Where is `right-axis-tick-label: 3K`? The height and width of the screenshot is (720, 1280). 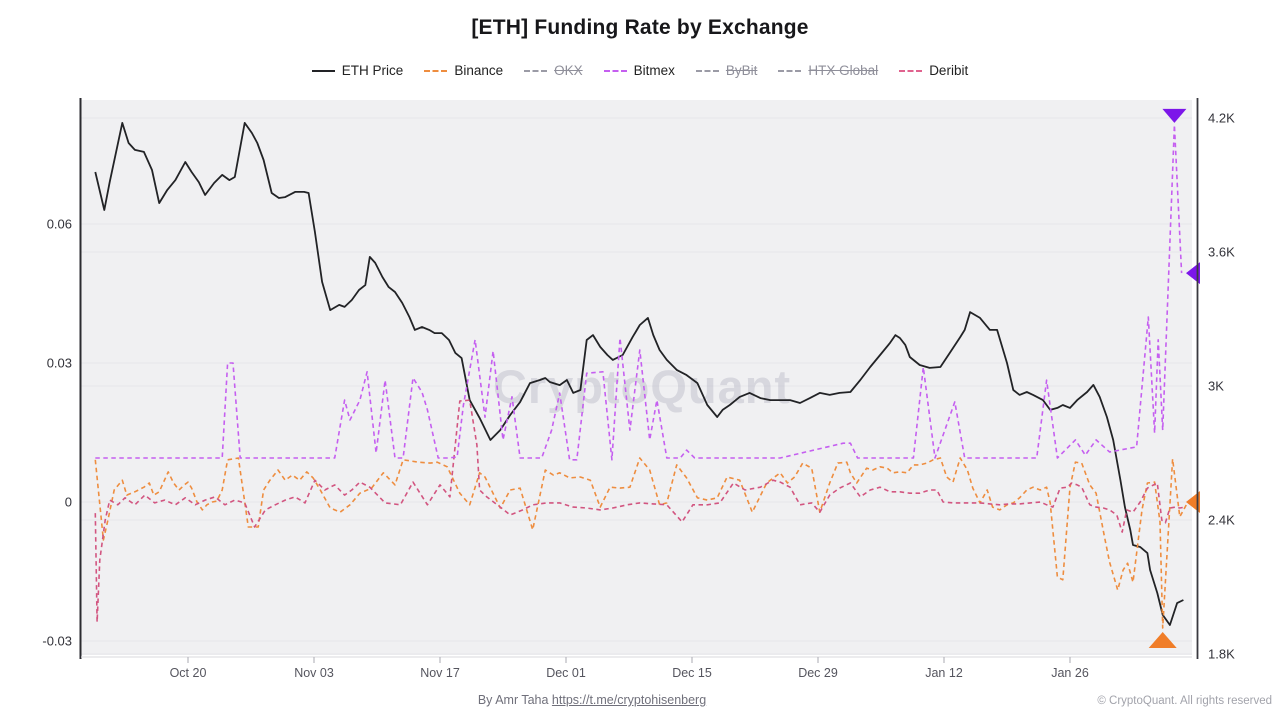 right-axis-tick-label: 3K is located at coordinates (1216, 385).